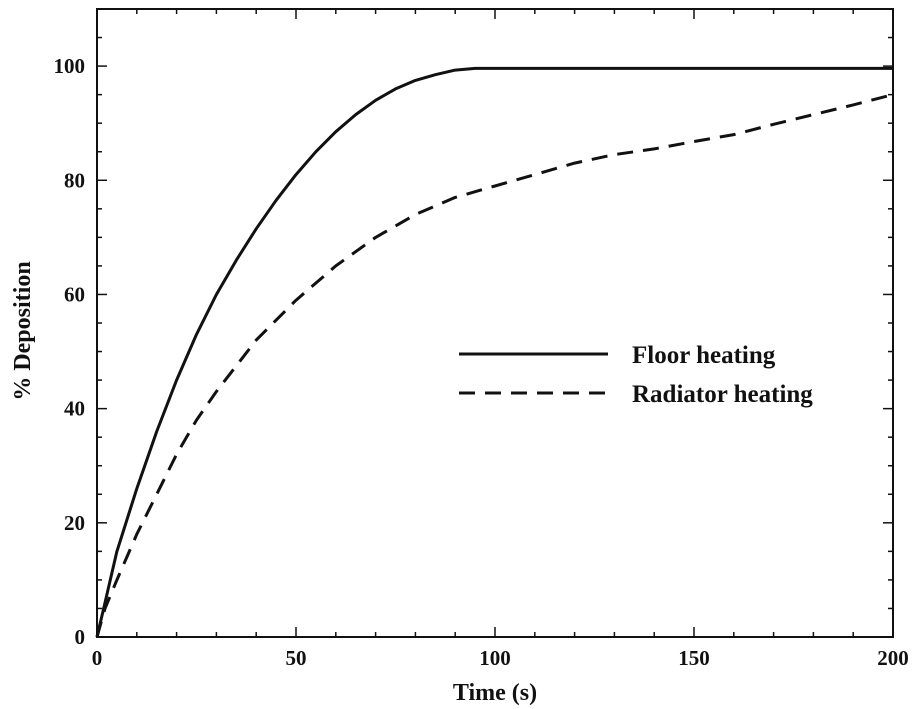 This screenshot has height=709, width=920. I want to click on y-tick-label: 40, so click(74, 409).